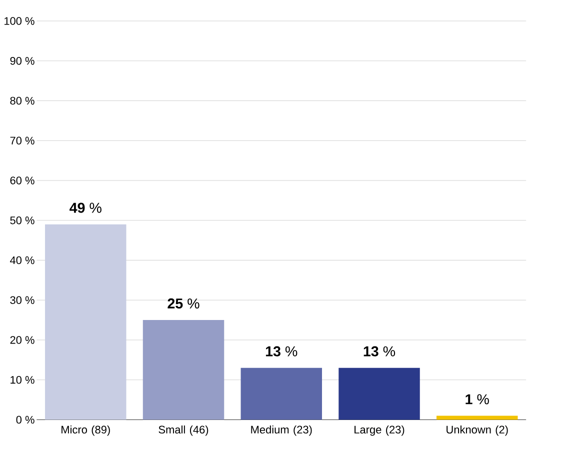 The height and width of the screenshot is (466, 575). I want to click on y-tick-label: 100 %, so click(19, 21).